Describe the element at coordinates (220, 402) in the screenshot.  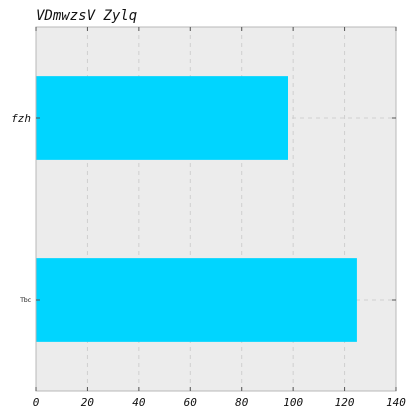
I see `x-tick-labels: 0 20 40 60 80 100 120 140` at that location.